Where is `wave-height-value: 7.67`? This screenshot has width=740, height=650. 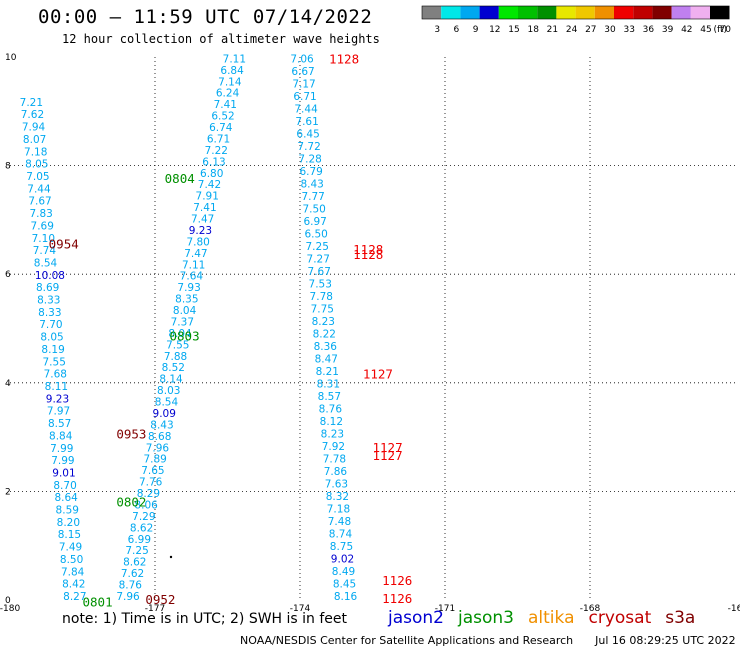
wave-height-value: 7.67 is located at coordinates (39, 202).